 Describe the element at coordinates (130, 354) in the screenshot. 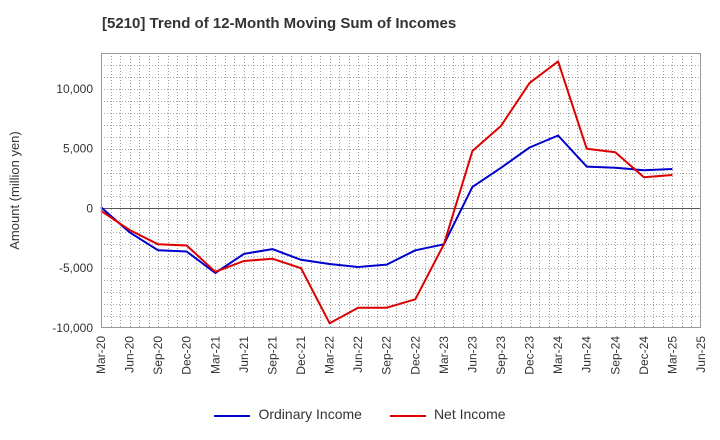

I see `x-tick-label: Jun-20` at that location.